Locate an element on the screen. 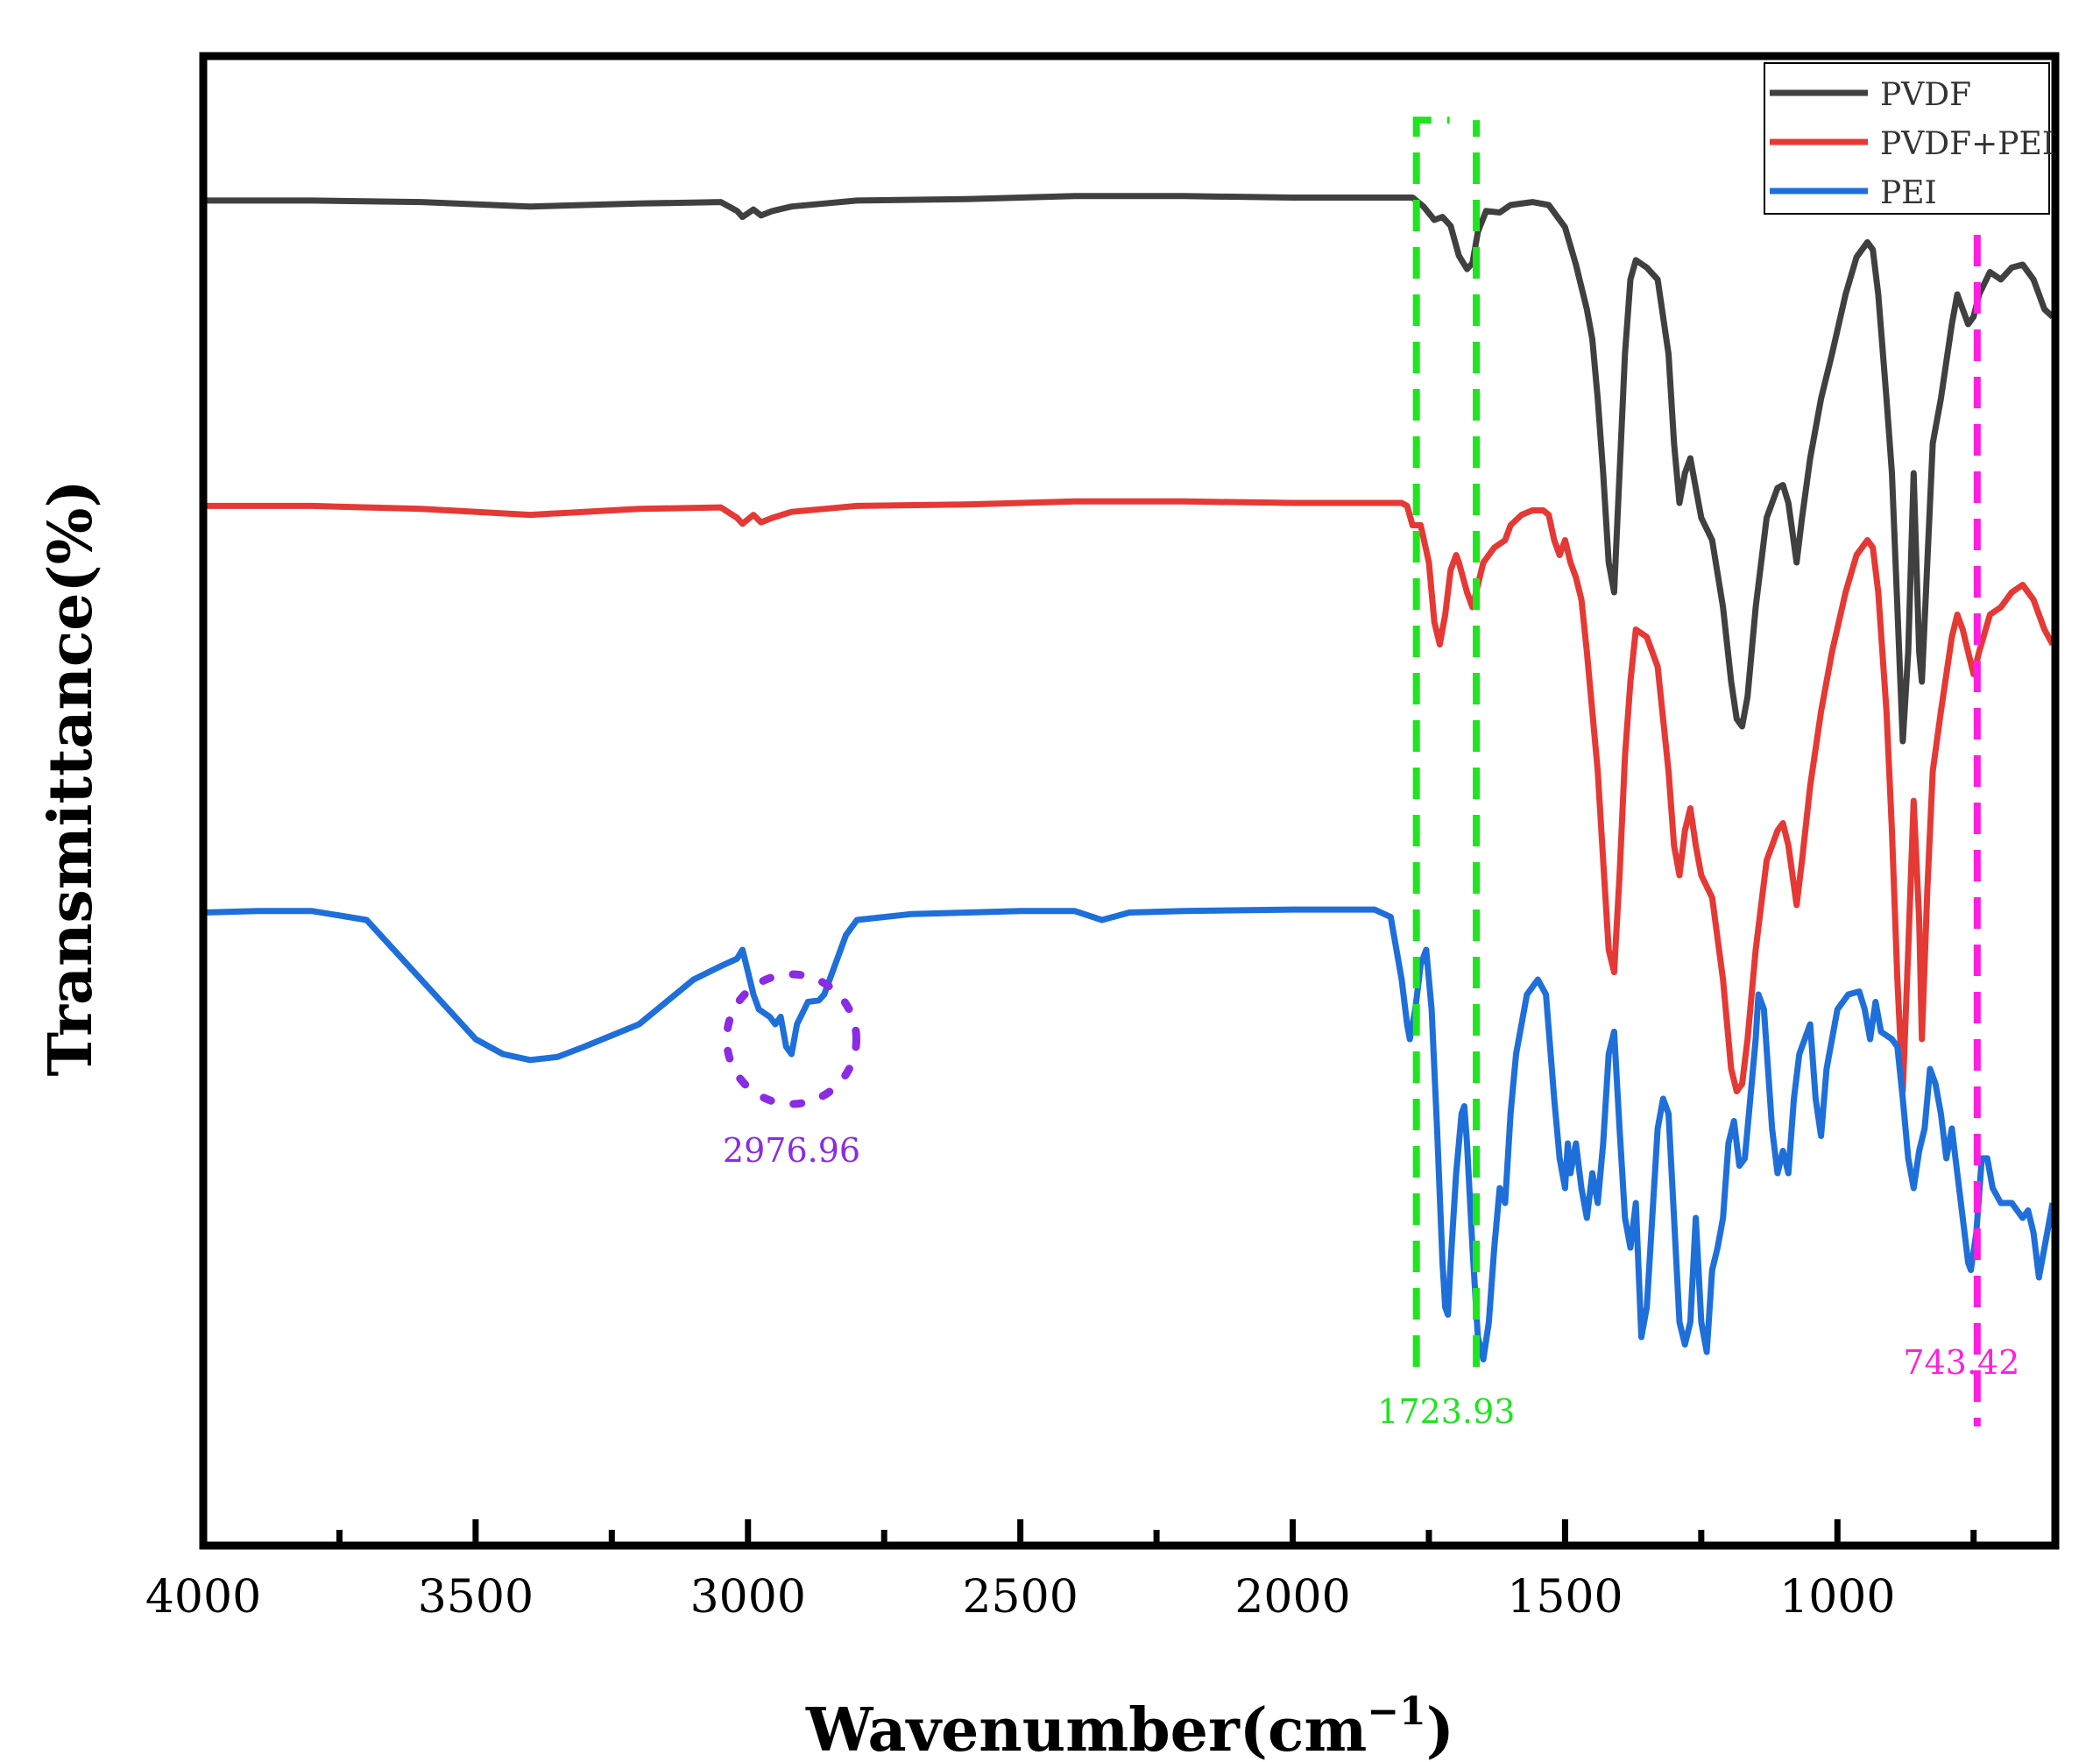  x-tick-label: 3500 is located at coordinates (476, 1597).